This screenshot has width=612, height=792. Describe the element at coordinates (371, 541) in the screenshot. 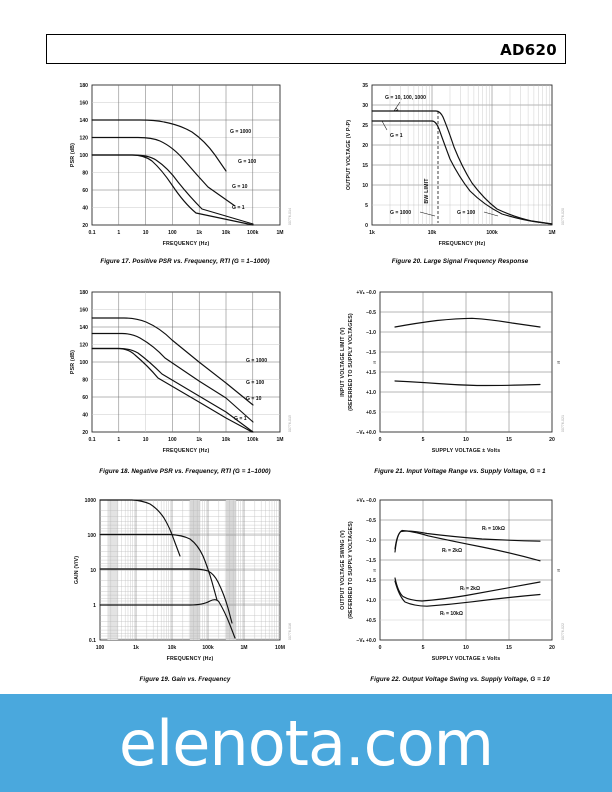

I see `svg-text: –1.0` at that location.